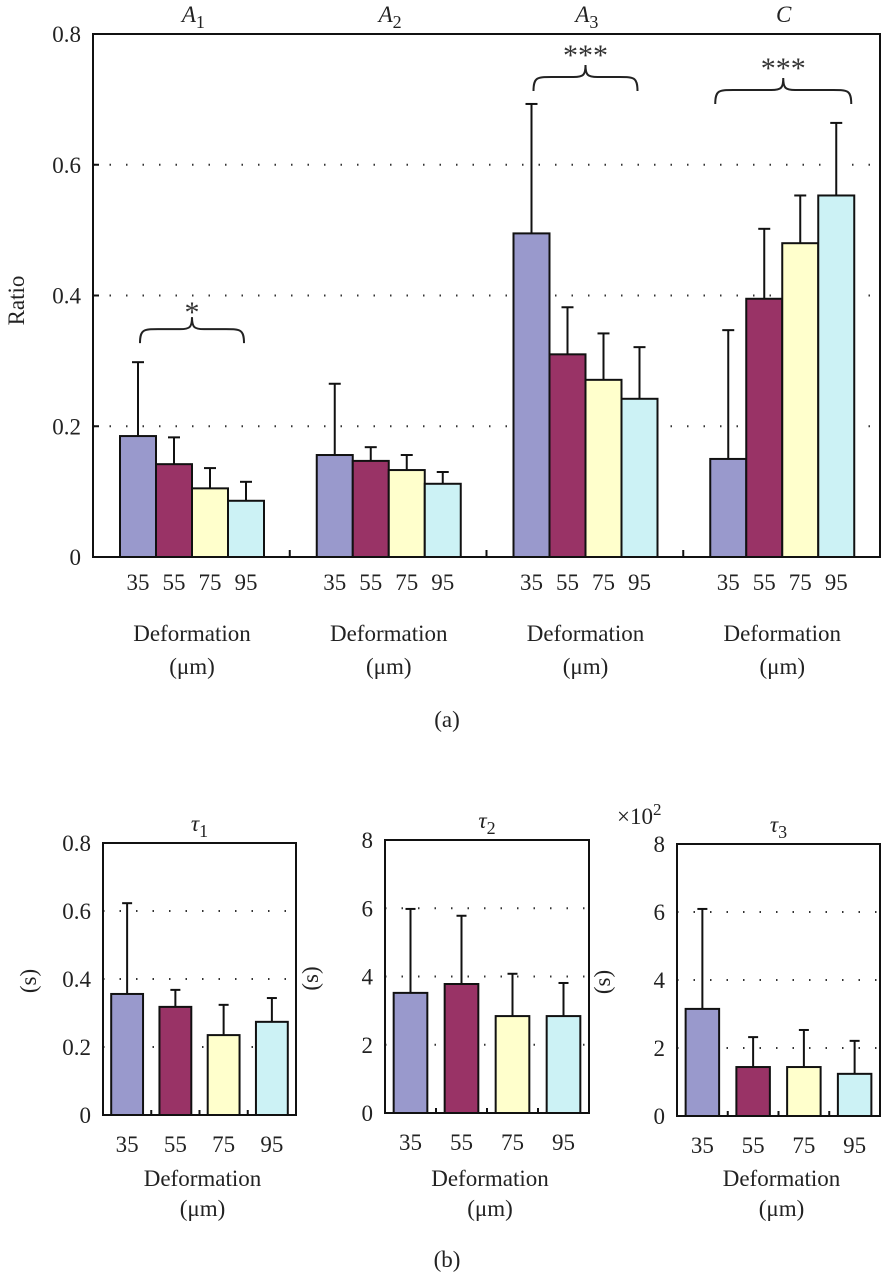 Image resolution: width=893 pixels, height=1280 pixels. I want to click on significance-annotation: *, so click(192, 312).